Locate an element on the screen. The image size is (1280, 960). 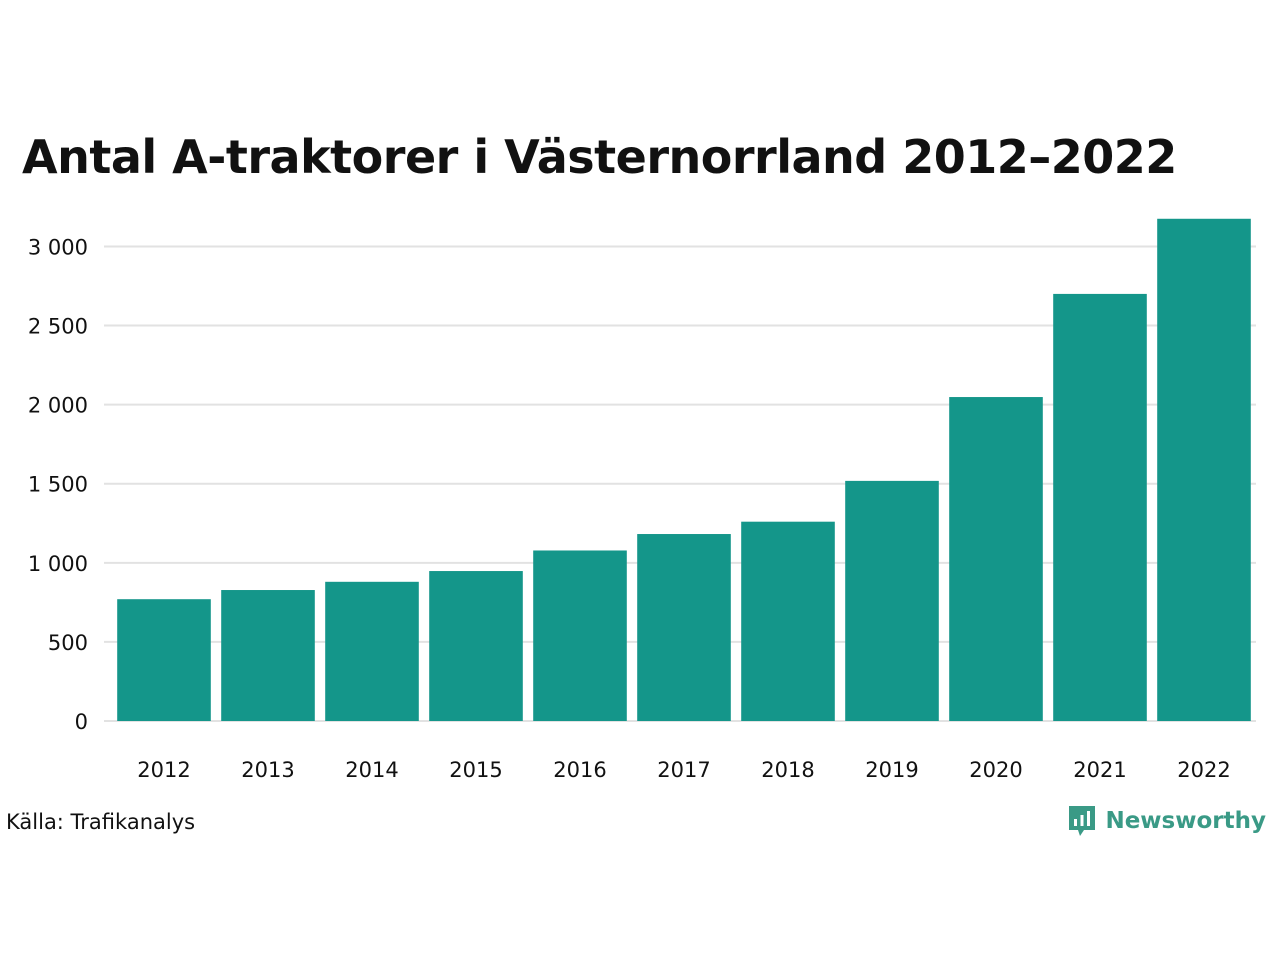
newsworthy-logo-icon is located at coordinates (1082, 821).